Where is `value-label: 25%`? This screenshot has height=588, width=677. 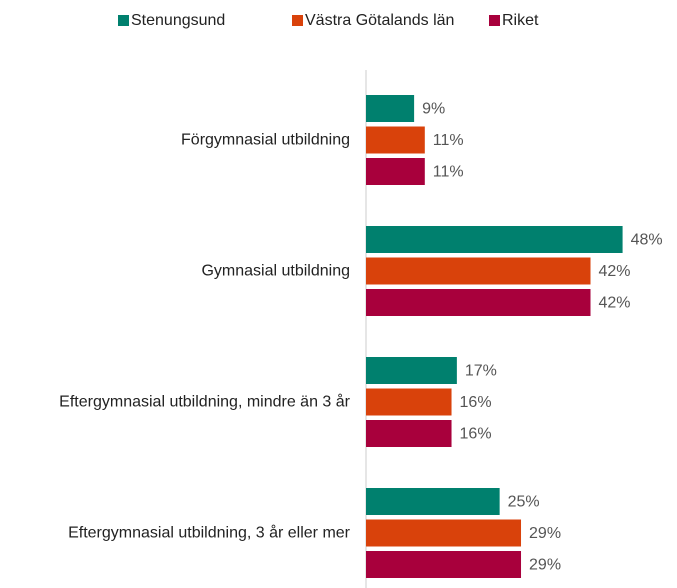 value-label: 25% is located at coordinates (524, 502).